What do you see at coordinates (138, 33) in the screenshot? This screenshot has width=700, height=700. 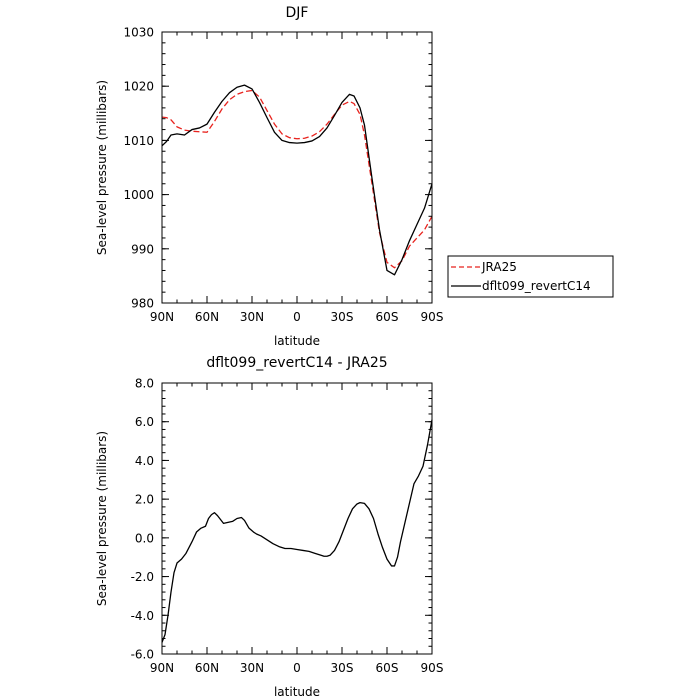 I see `top-chart-y-tick-label: 1030` at bounding box center [138, 33].